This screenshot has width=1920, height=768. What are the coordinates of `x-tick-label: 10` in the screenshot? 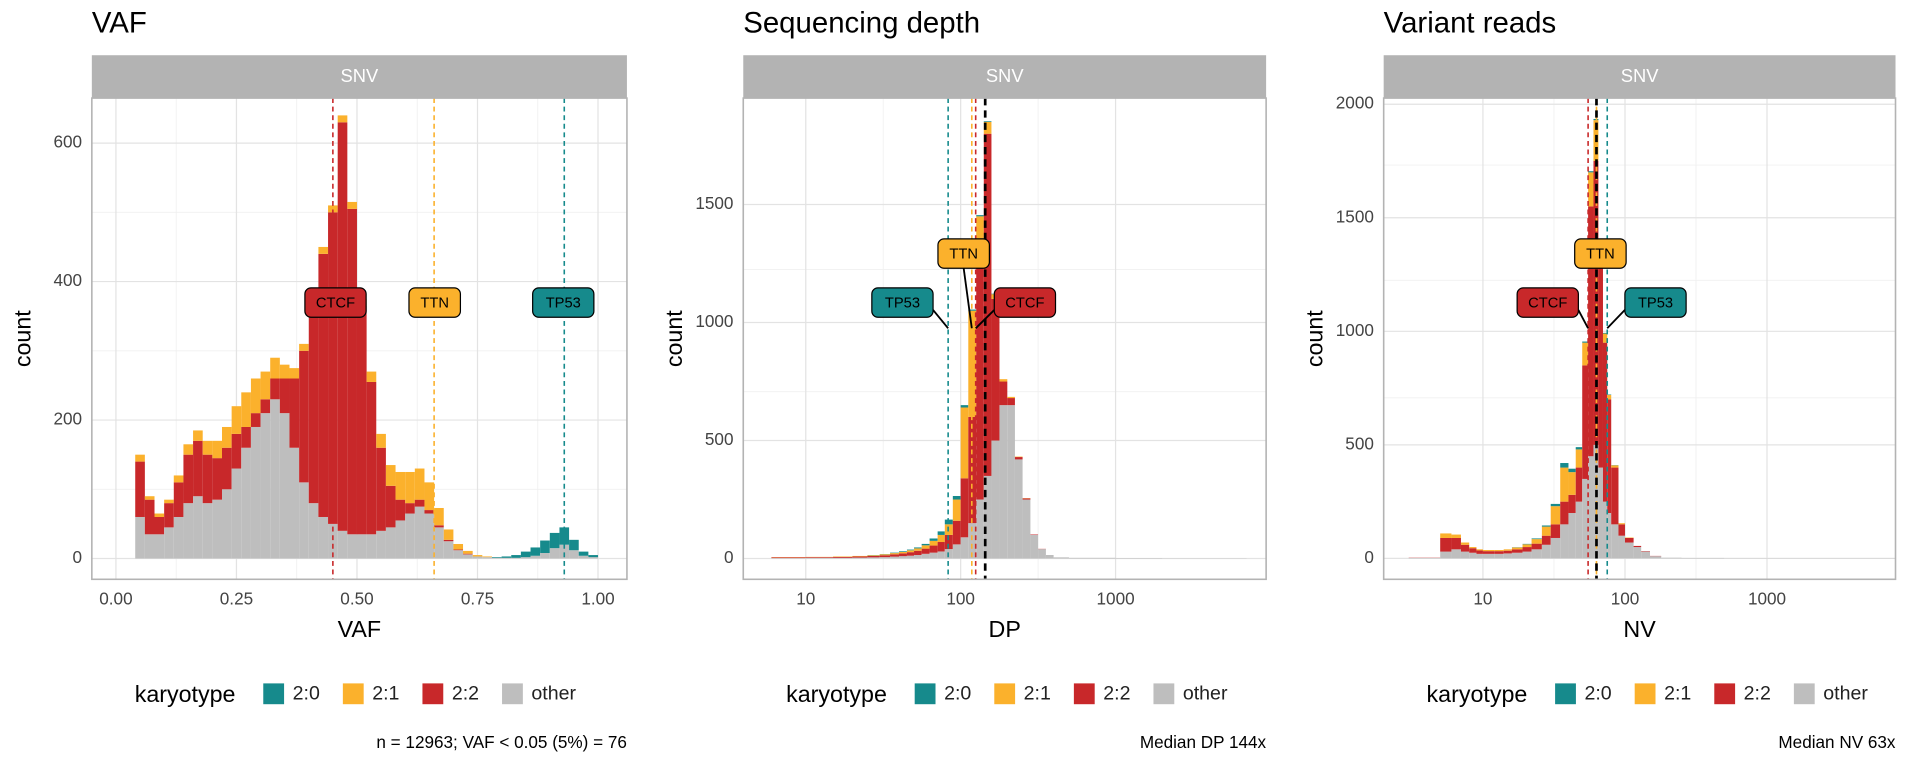 It's located at (805, 599).